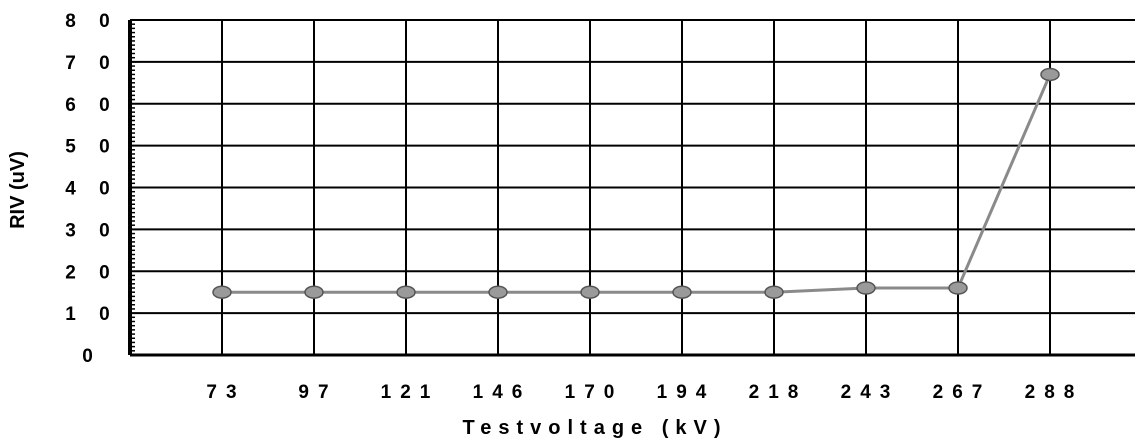 The width and height of the screenshot is (1135, 443). What do you see at coordinates (91, 314) in the screenshot?
I see `y-tick-label: 1 0` at bounding box center [91, 314].